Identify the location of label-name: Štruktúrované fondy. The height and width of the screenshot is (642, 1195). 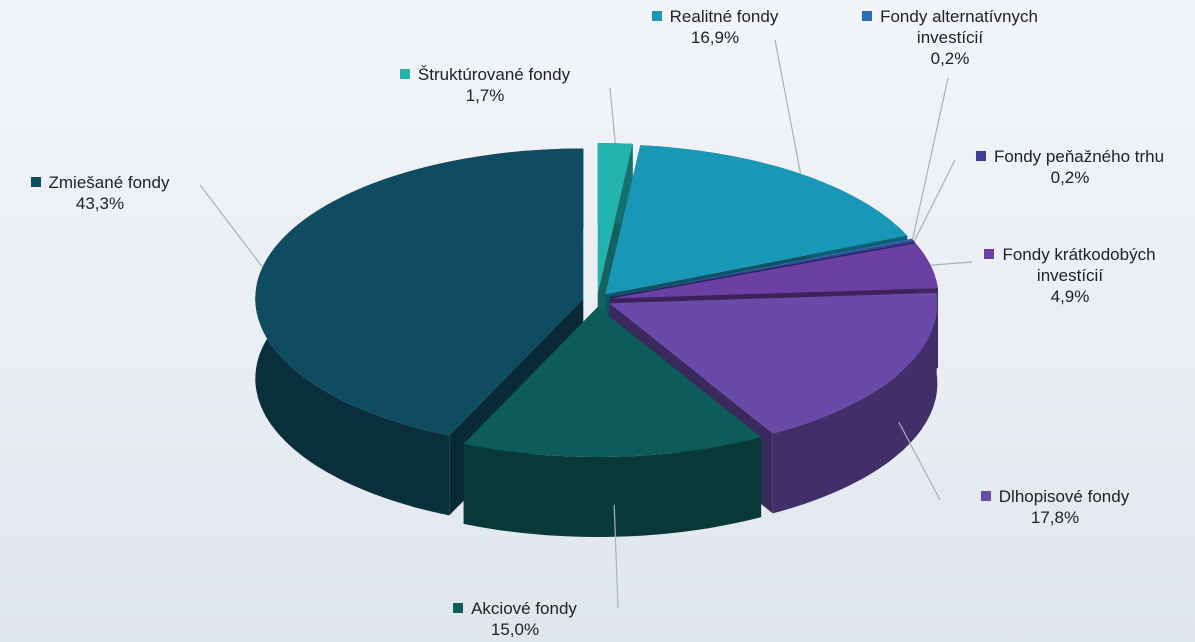
(485, 74).